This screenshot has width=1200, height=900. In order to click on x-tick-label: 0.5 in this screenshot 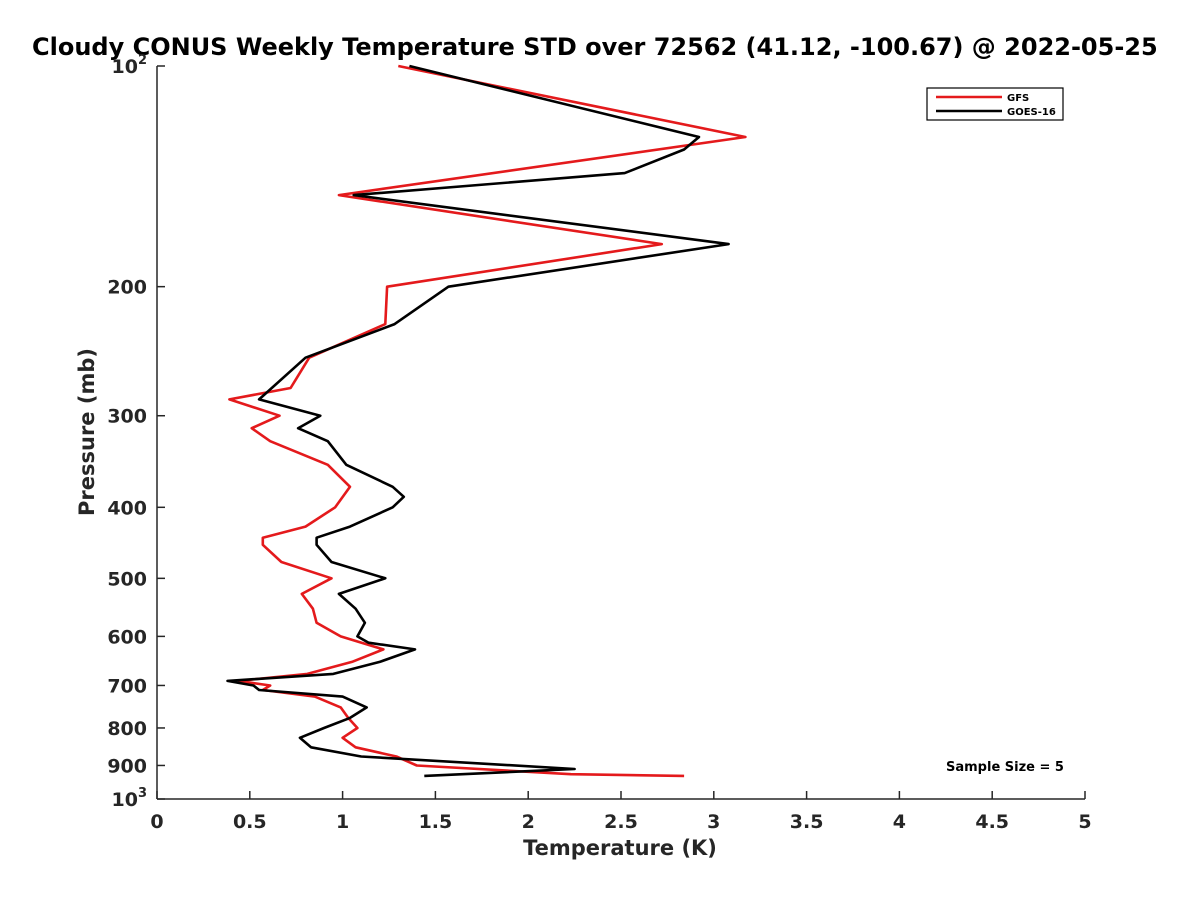, I will do `click(250, 822)`.